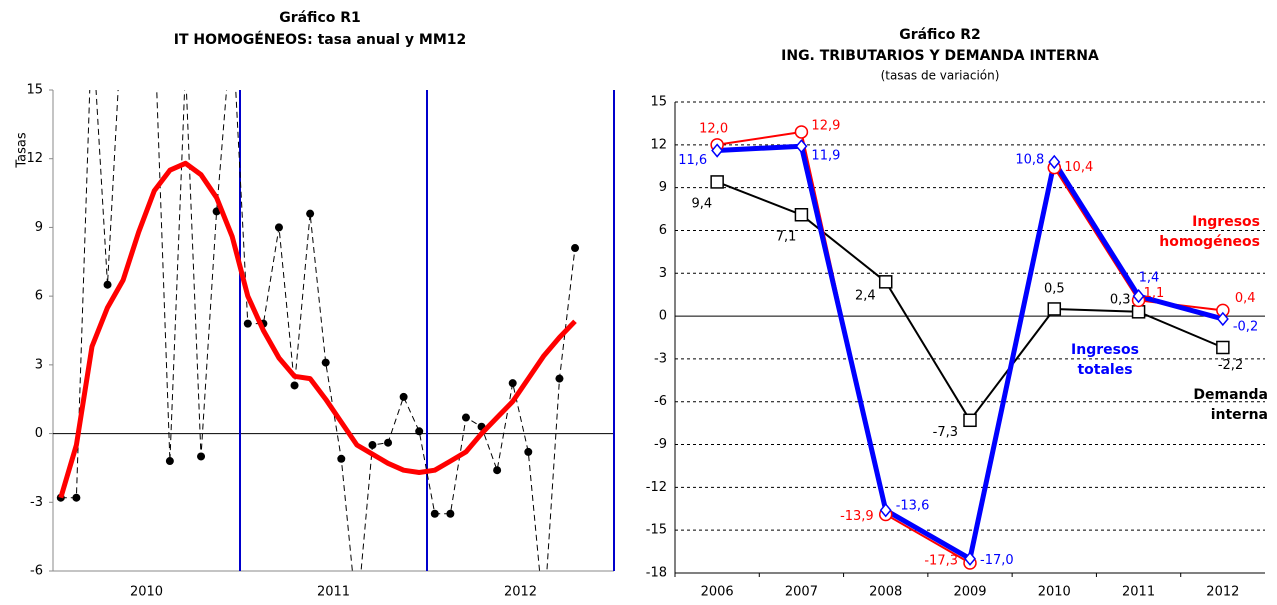 The image size is (1277, 605). What do you see at coordinates (997, 560) in the screenshot?
I see `data-label: -17,0` at bounding box center [997, 560].